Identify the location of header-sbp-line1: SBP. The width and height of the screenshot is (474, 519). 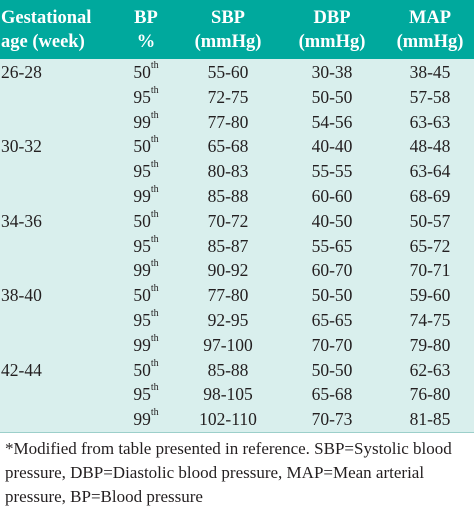
(228, 18).